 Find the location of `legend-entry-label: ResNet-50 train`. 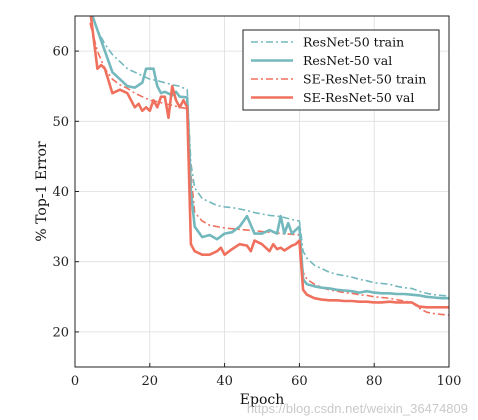

legend-entry-label: ResNet-50 train is located at coordinates (353, 42).